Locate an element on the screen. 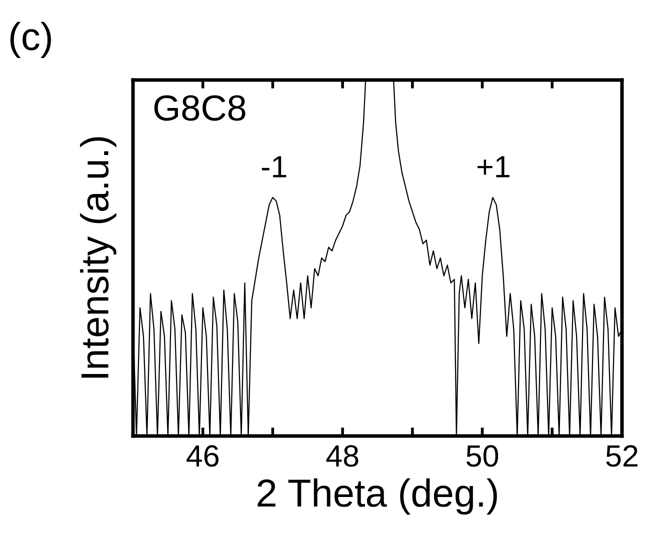 The height and width of the screenshot is (546, 651). x-tick-label: 48 is located at coordinates (342, 456).